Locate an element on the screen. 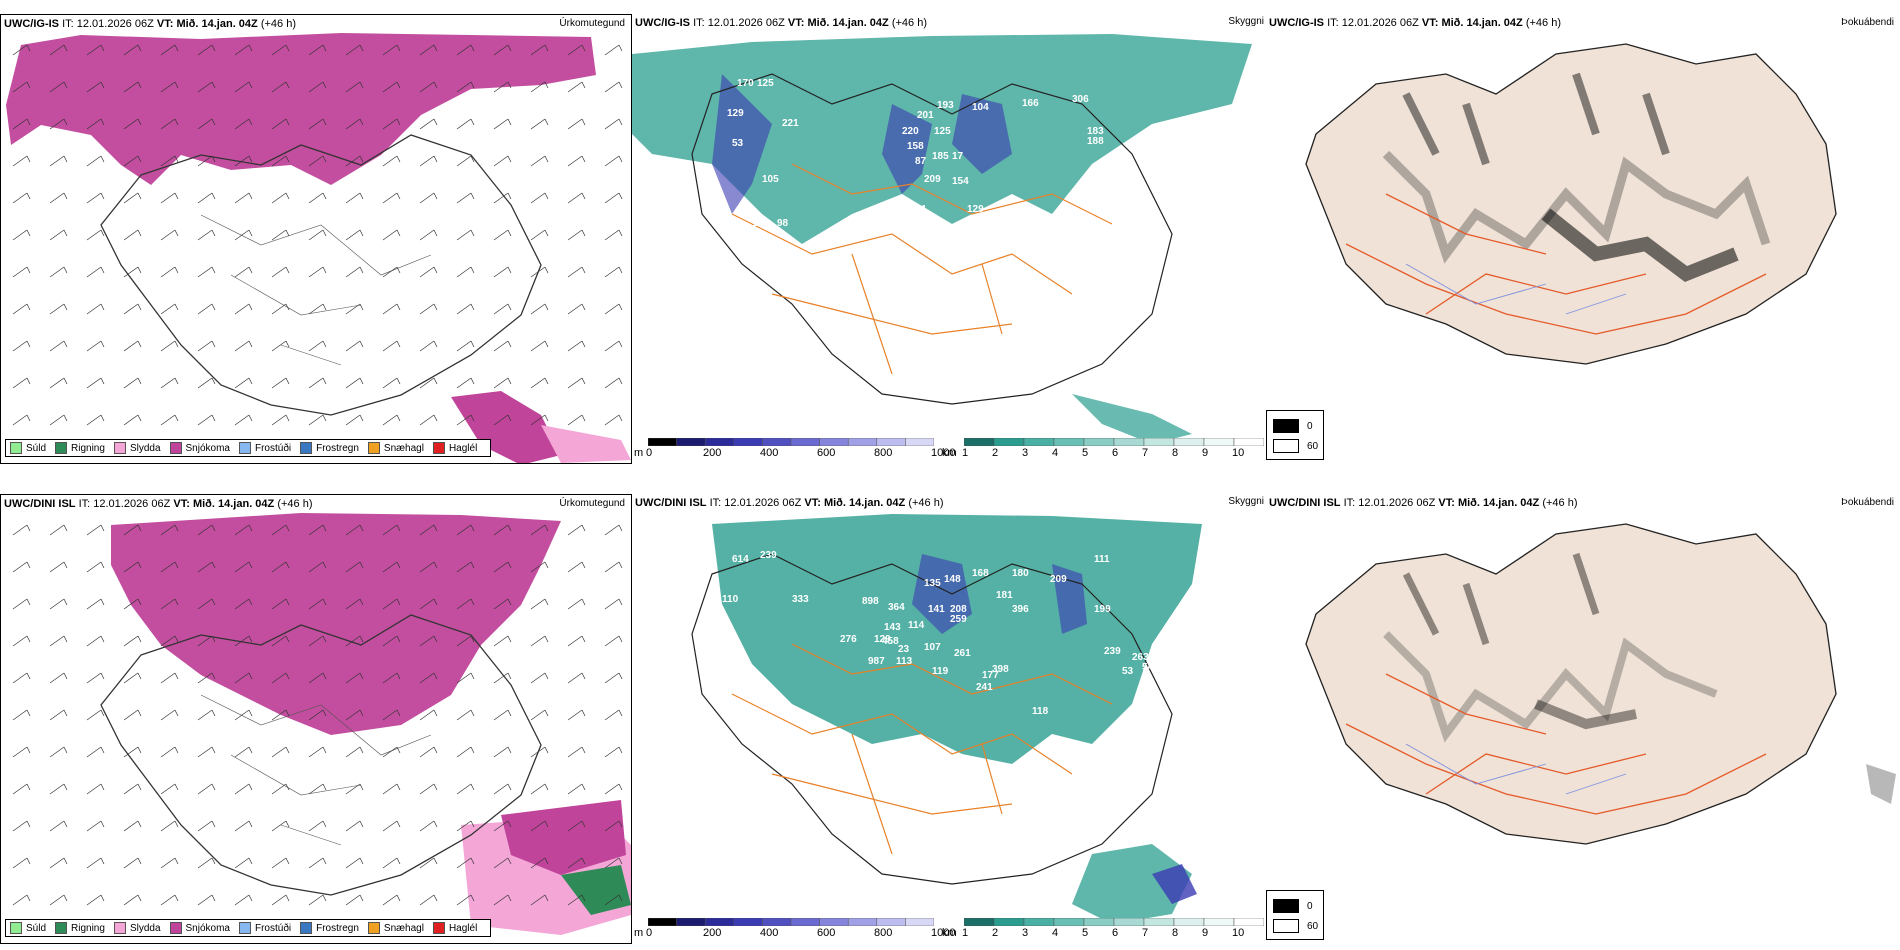 The image size is (1900, 950). ceiling-label: 201 is located at coordinates (925, 115).